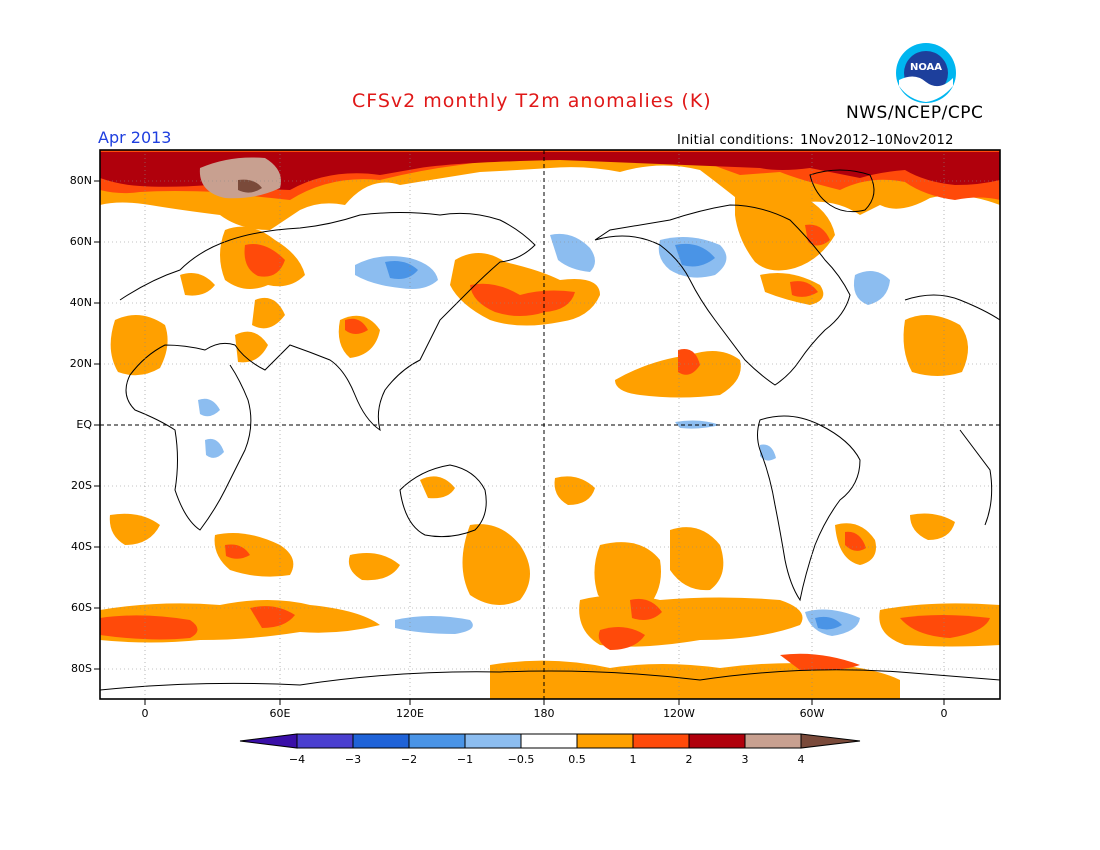 Image resolution: width=1100 pixels, height=850 pixels. Describe the element at coordinates (353, 759) in the screenshot. I see `colorbar-label: −3` at that location.